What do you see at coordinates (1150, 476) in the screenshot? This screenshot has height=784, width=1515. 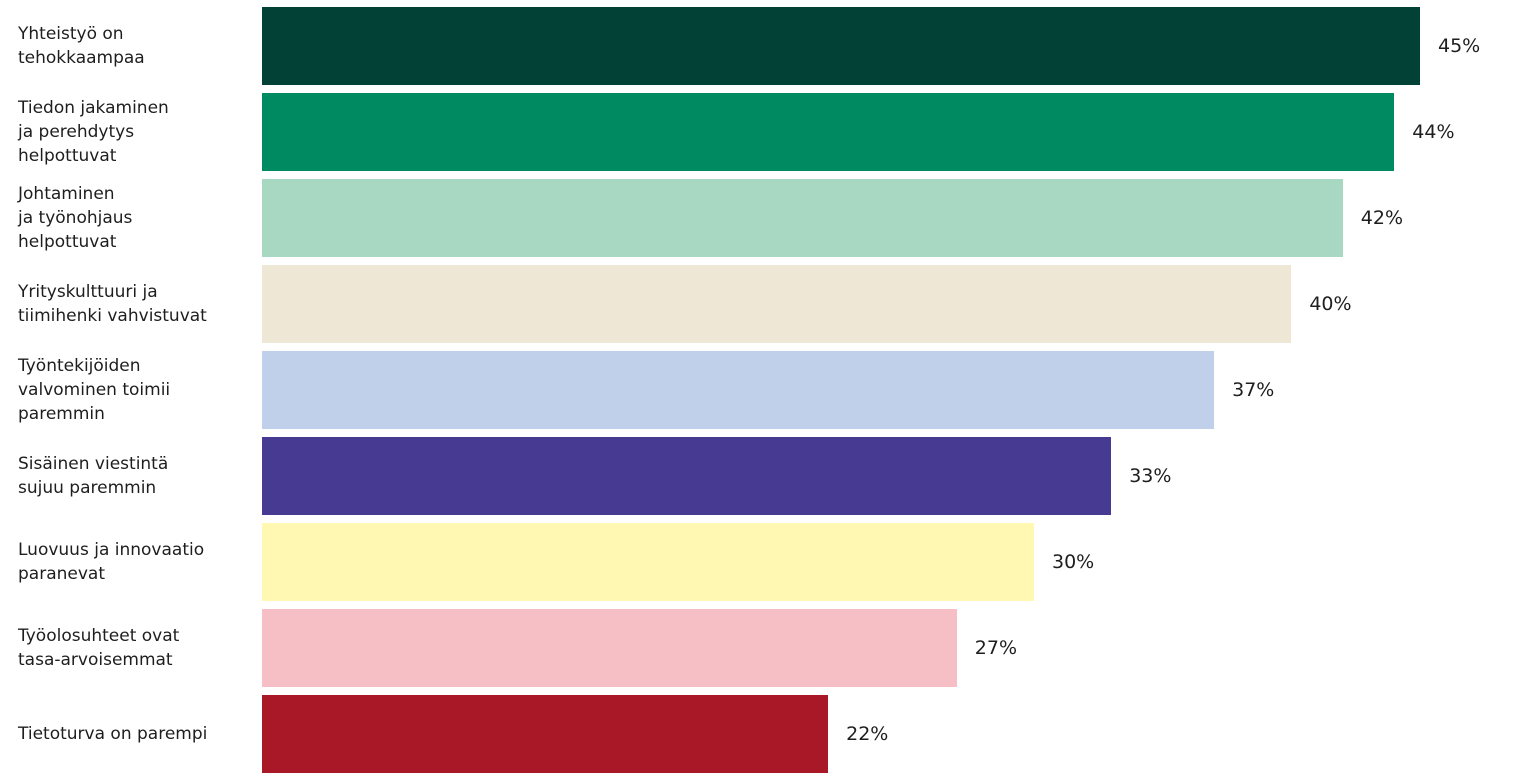 I see `value-label: 33%` at bounding box center [1150, 476].